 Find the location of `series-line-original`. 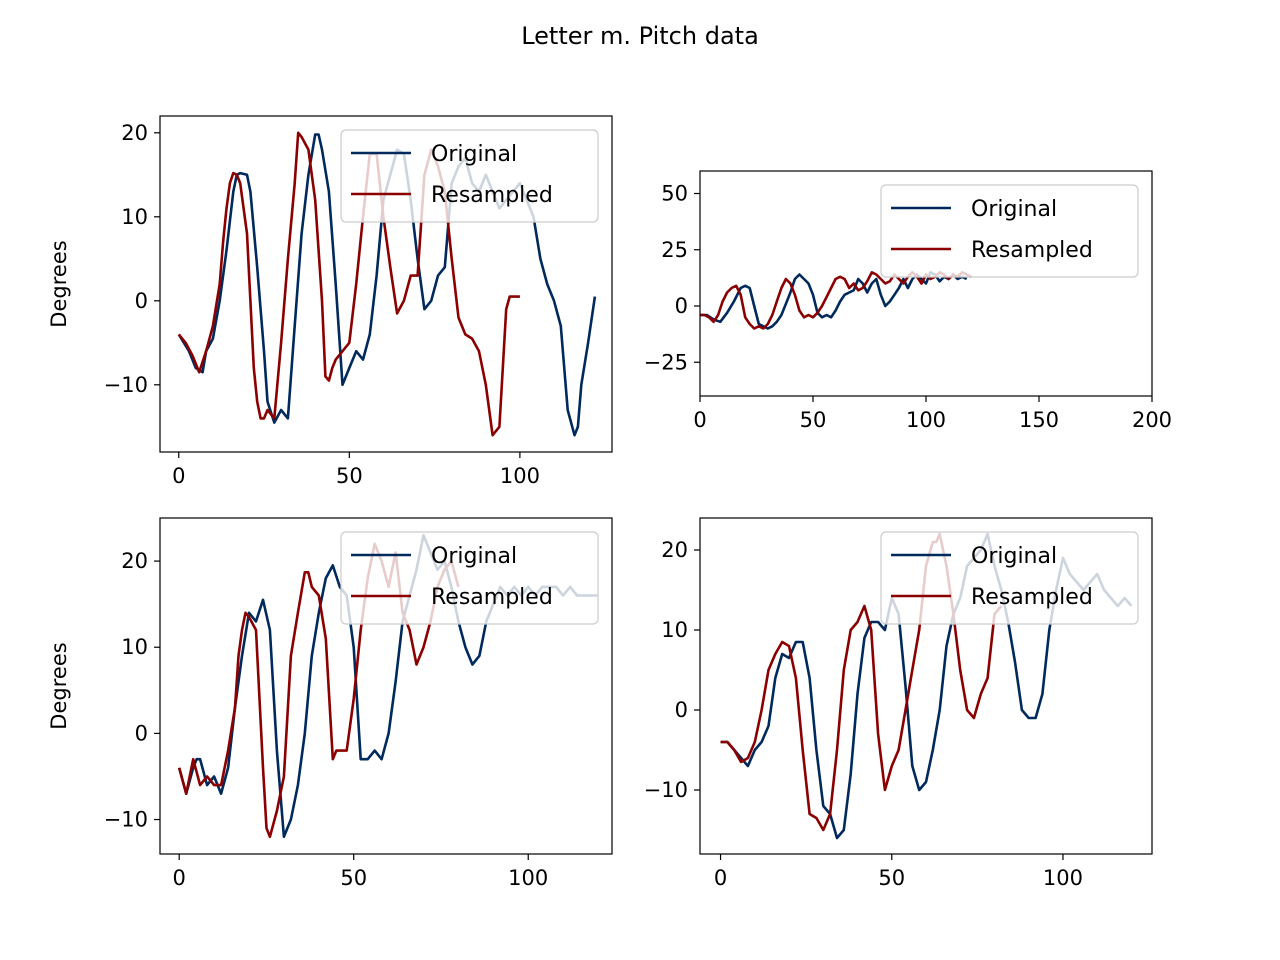

series-line-original is located at coordinates (834, 300).